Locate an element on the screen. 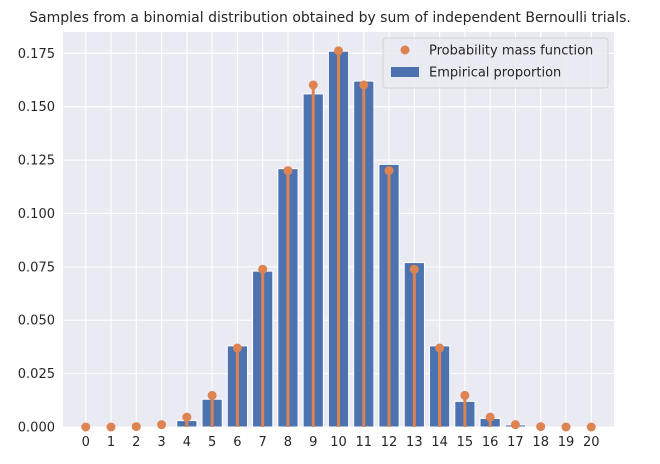  legend-box is located at coordinates (495, 63).